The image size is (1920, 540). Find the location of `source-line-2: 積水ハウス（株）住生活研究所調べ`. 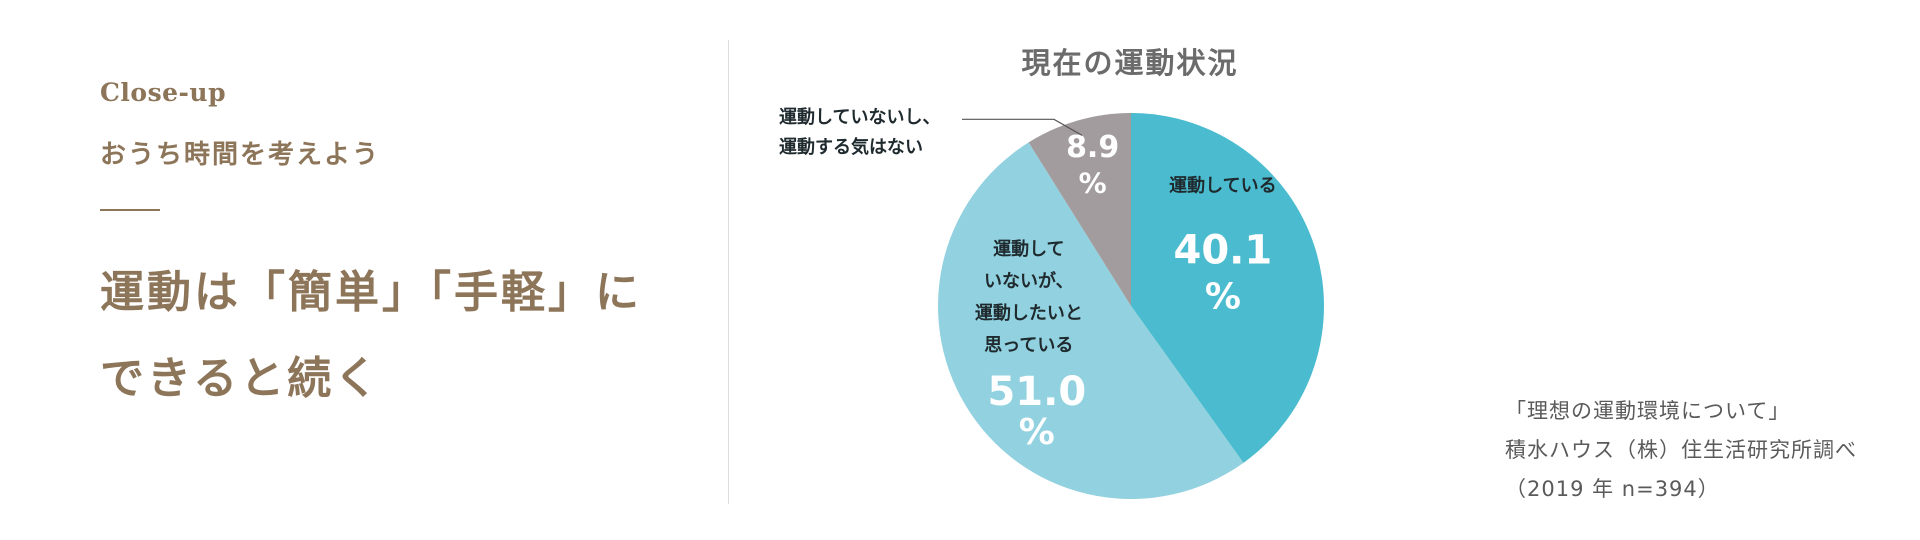

source-line-2: 積水ハウス（株）住生活研究所調べ is located at coordinates (1681, 450).